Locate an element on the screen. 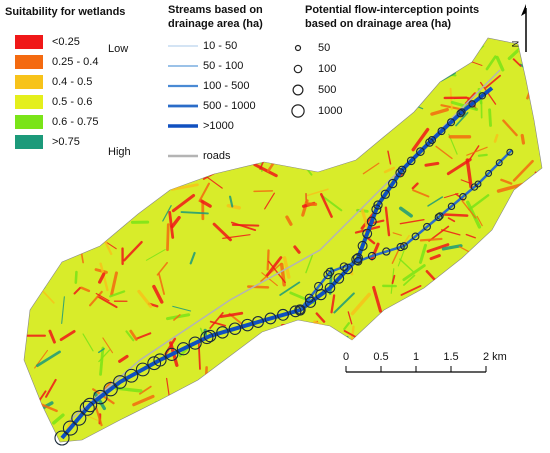 The height and width of the screenshot is (453, 550). legend-label: <0.25 is located at coordinates (66, 42).